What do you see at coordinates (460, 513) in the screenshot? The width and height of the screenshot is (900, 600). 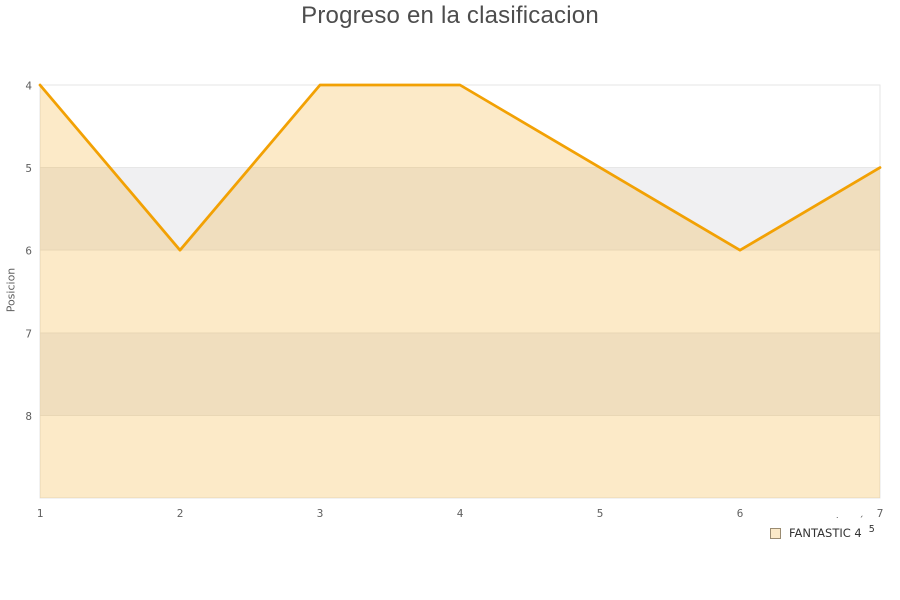 I see `x-tick-label: 4` at bounding box center [460, 513].